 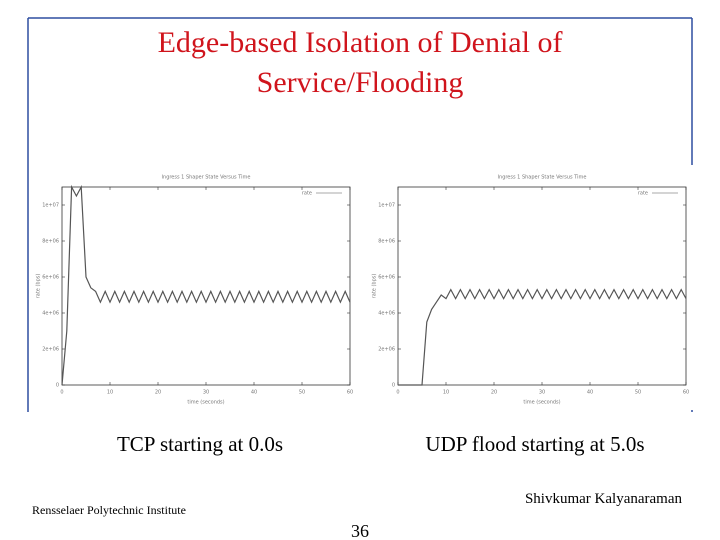 What do you see at coordinates (200, 444) in the screenshot?
I see `caption: TCP starting at 0.0s` at bounding box center [200, 444].